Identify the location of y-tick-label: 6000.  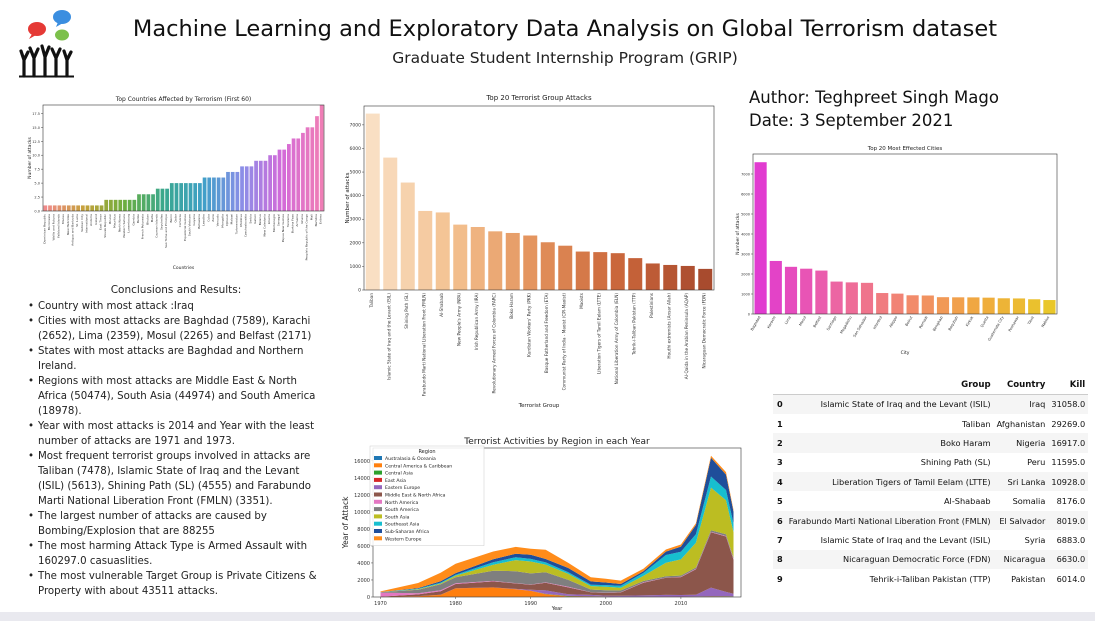
(356, 149).